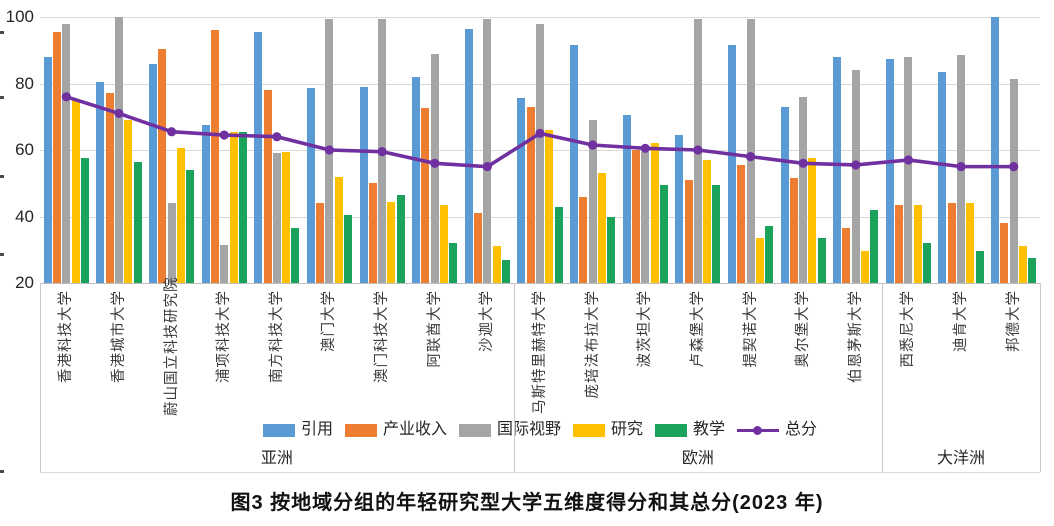 The image size is (1054, 526). I want to click on x-category-label: 卢森堡大学, so click(697, 329).